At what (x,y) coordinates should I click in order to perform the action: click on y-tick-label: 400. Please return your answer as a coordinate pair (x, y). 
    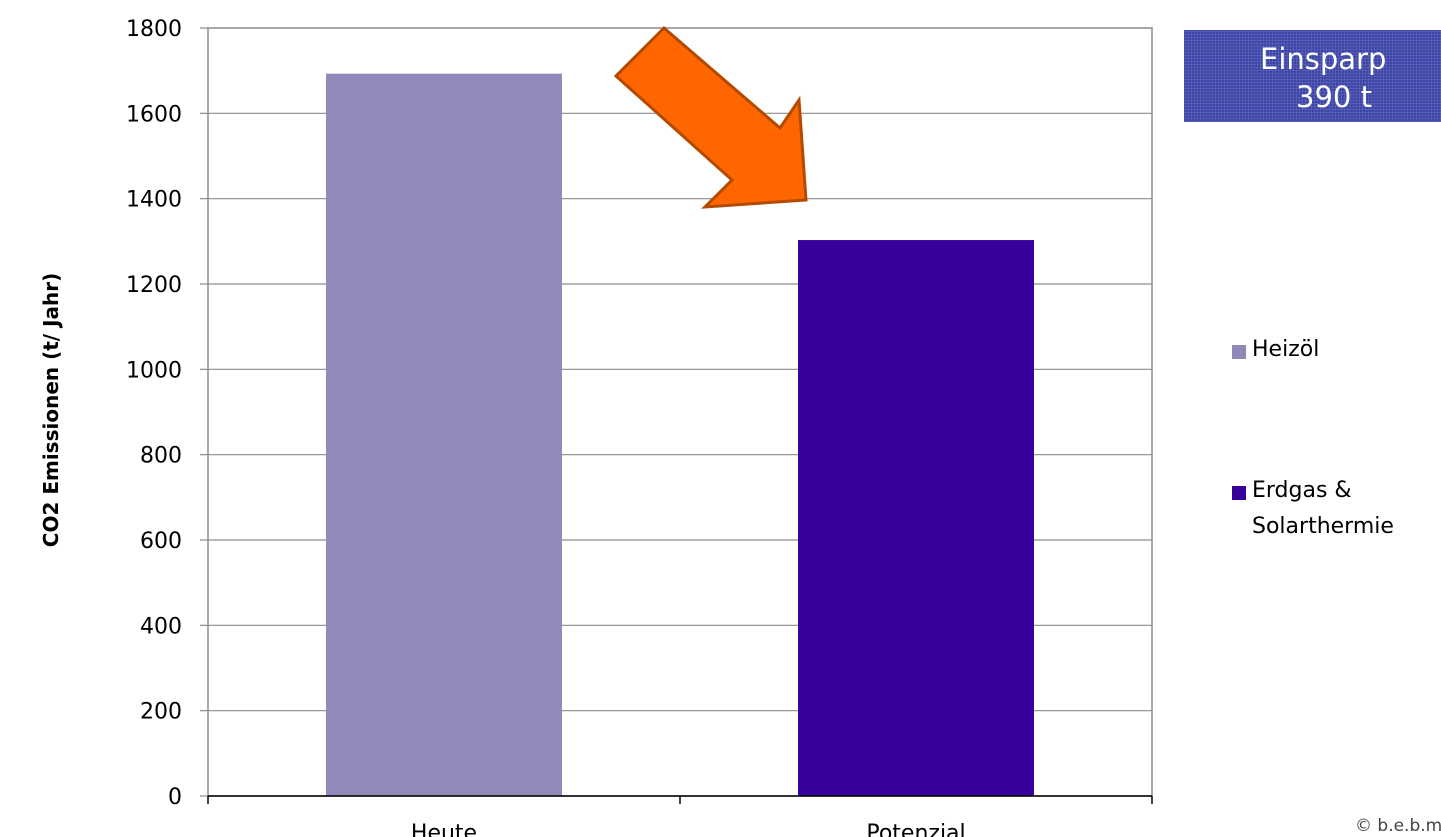
    Looking at the image, I should click on (161, 626).